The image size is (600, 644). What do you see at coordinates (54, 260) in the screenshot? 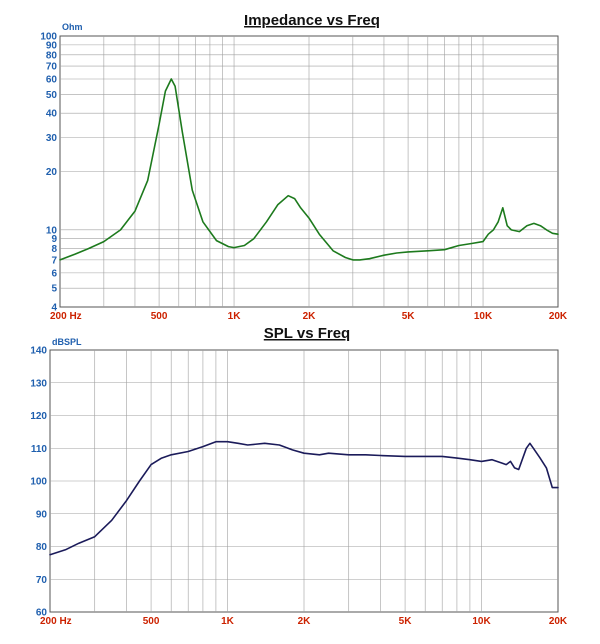
I see `y-tick-label: 7` at bounding box center [54, 260].